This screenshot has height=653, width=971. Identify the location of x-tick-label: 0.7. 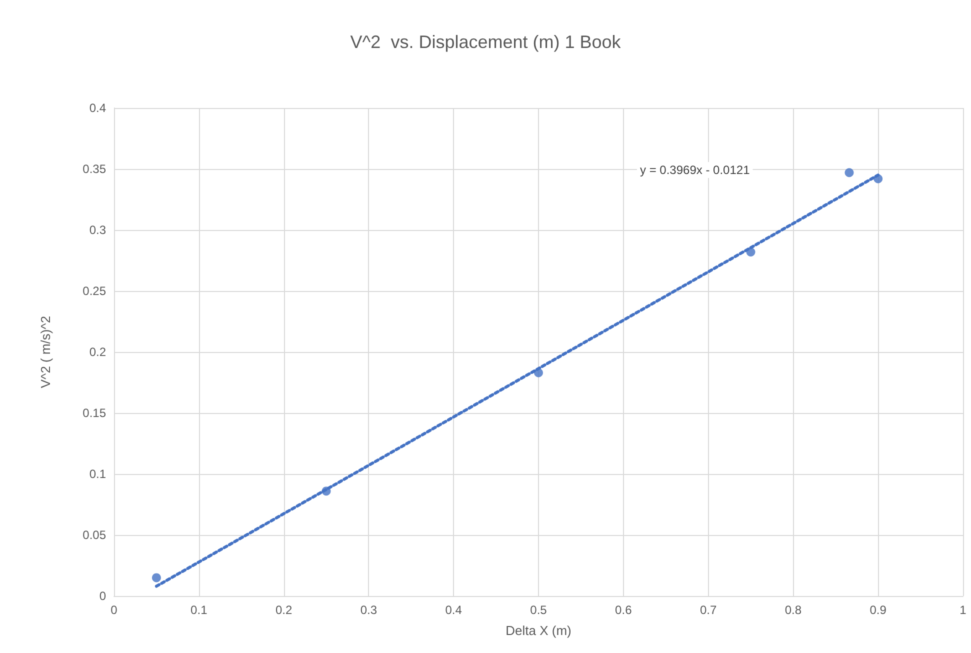
(708, 610).